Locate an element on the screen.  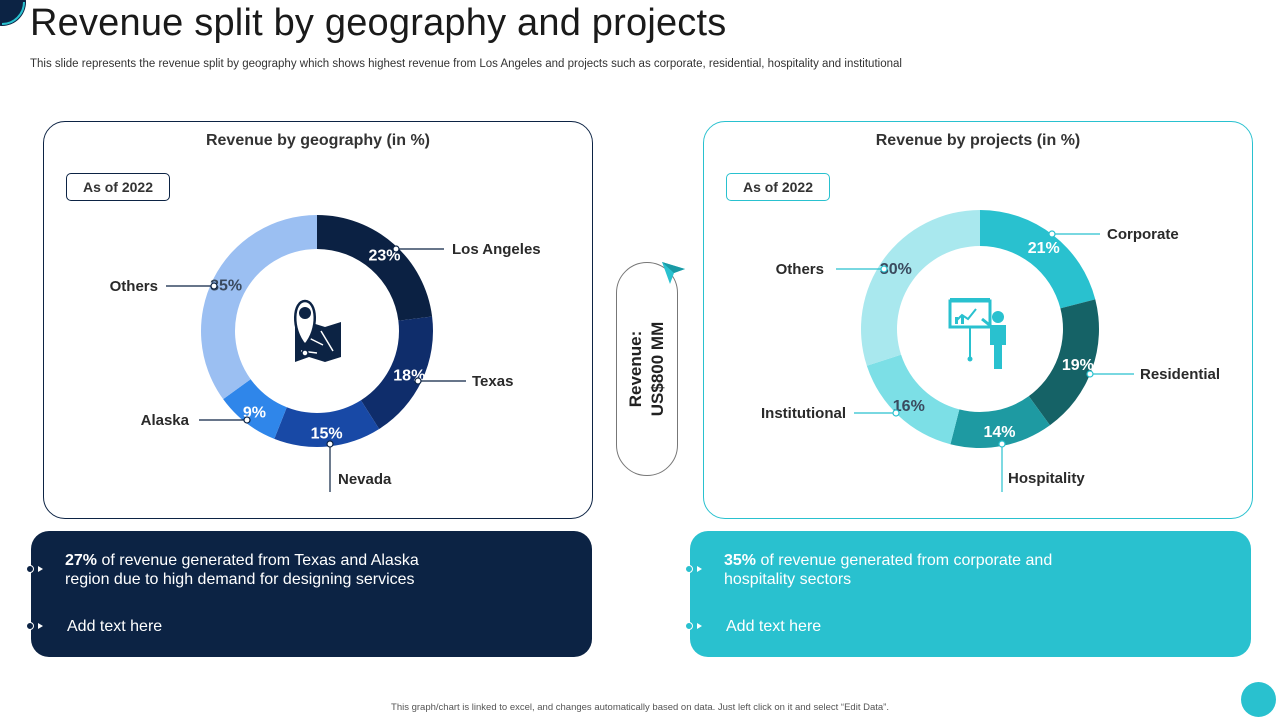
category-label: Residential is located at coordinates (1180, 374).